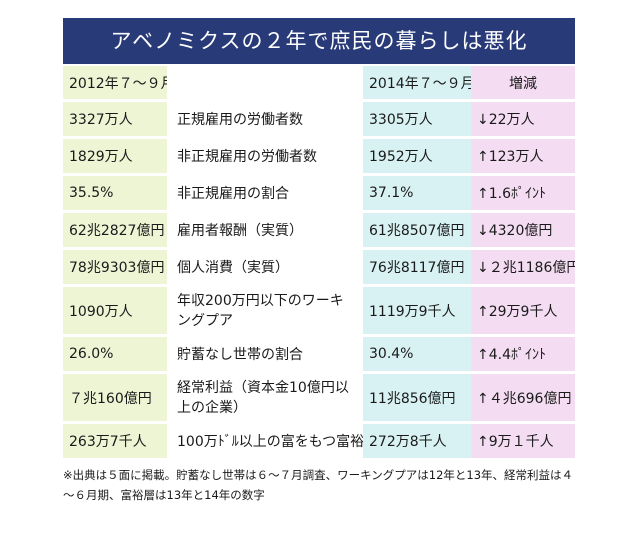 This screenshot has height=560, width=640. I want to click on item-label: 100万ﾄﾞﾙ以上の富をもつ富裕層, so click(265, 441).